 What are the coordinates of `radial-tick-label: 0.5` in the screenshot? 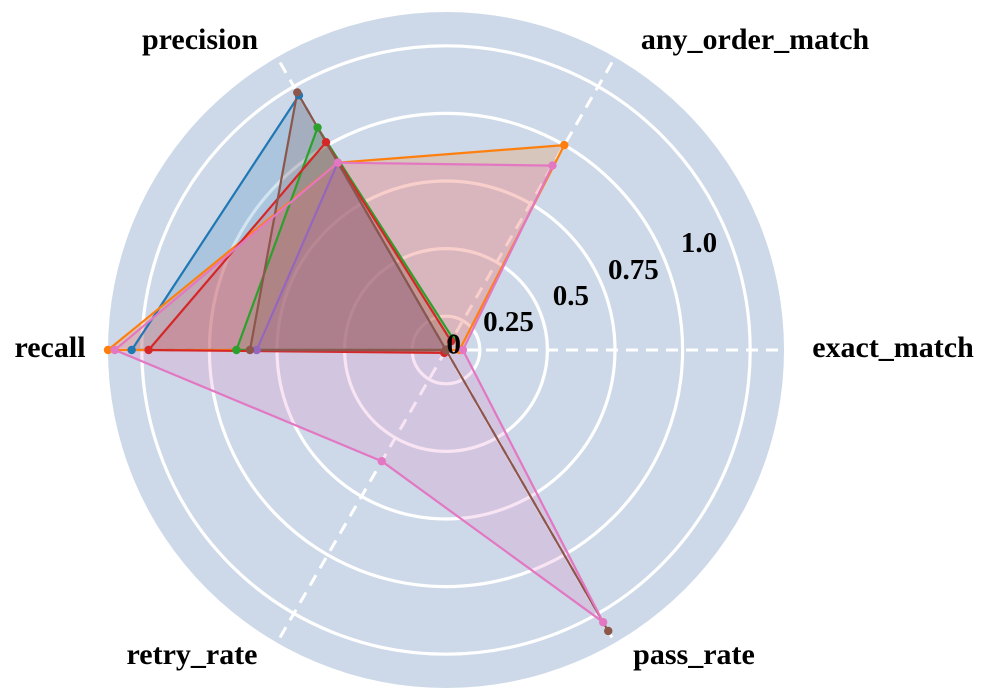 It's located at (571, 296).